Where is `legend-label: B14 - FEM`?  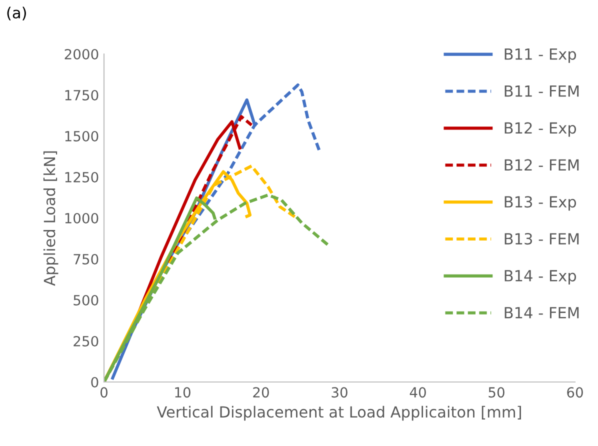
legend-label: B14 - FEM is located at coordinates (541, 312).